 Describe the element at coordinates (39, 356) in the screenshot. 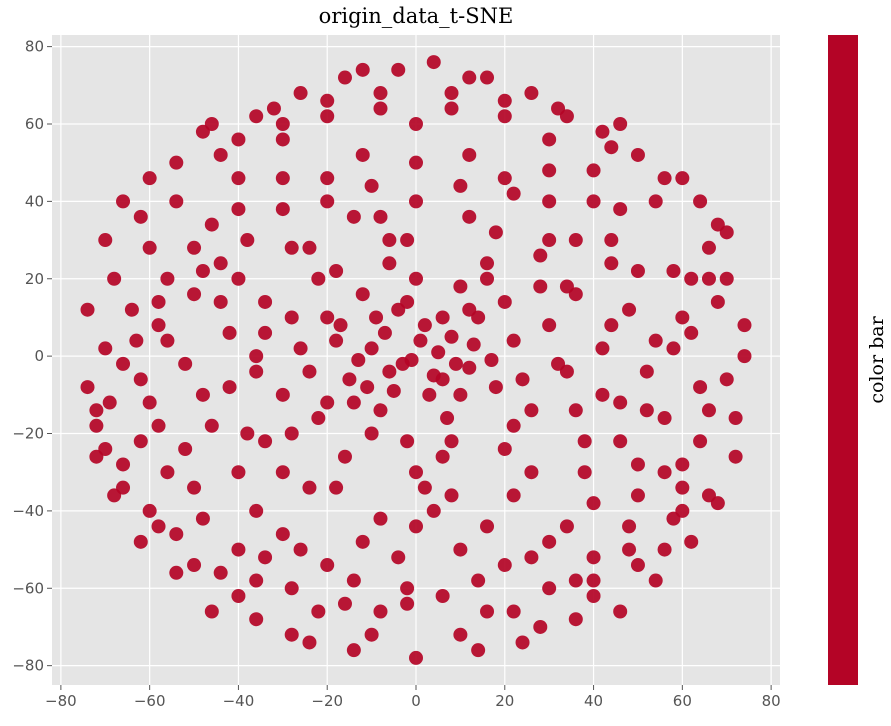

I see `y-tick-label-4: 0` at that location.